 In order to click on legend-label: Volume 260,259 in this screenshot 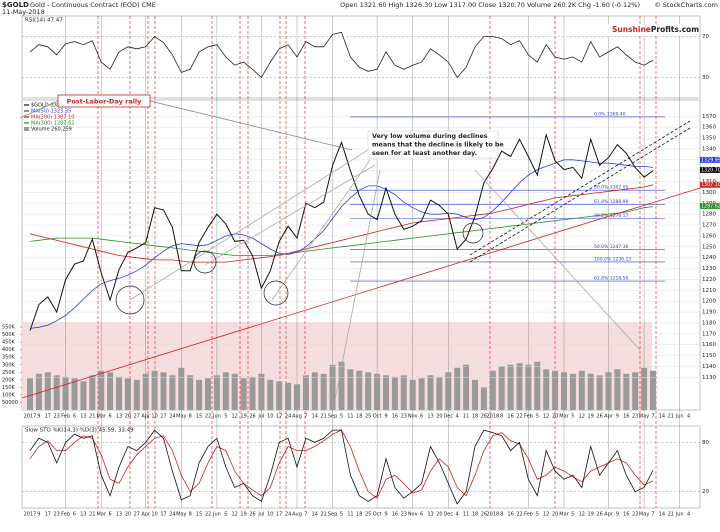, I will do `click(51, 130)`.